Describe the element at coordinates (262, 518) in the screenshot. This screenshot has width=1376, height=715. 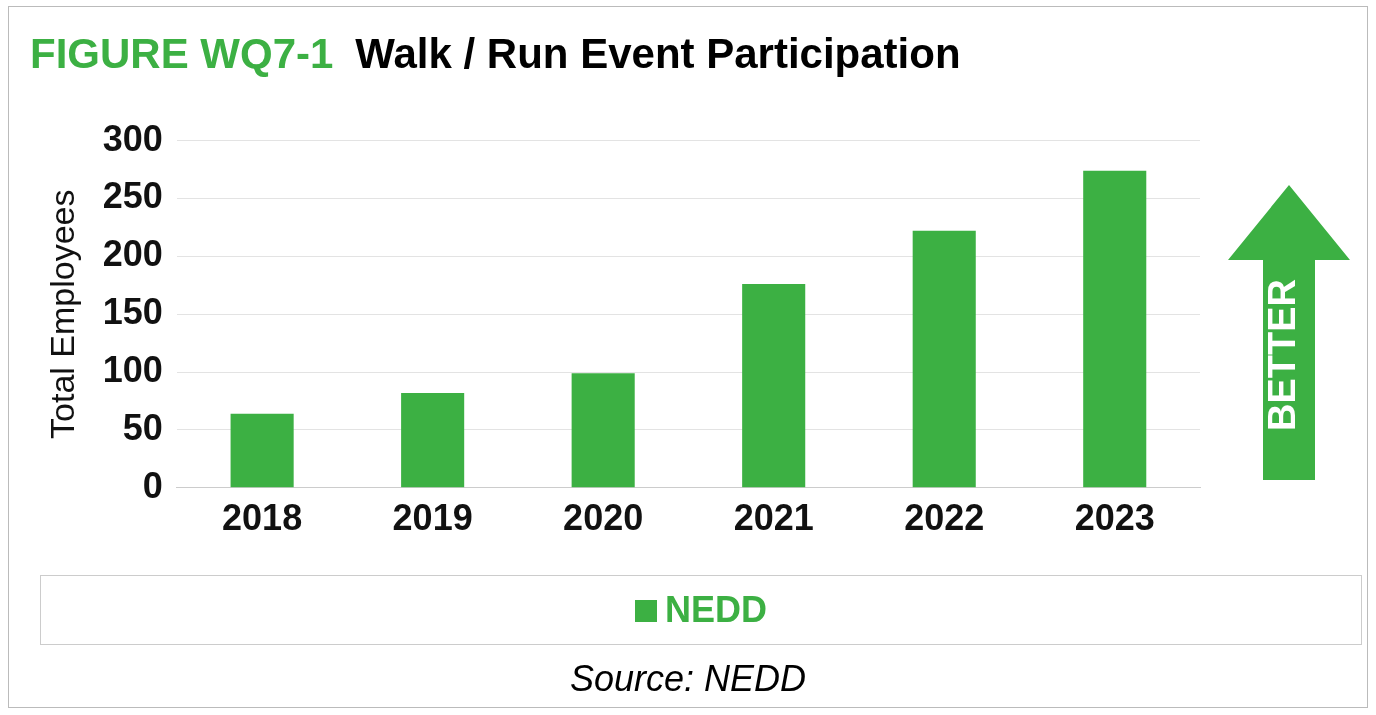
I see `x-tick-label: 2018` at that location.